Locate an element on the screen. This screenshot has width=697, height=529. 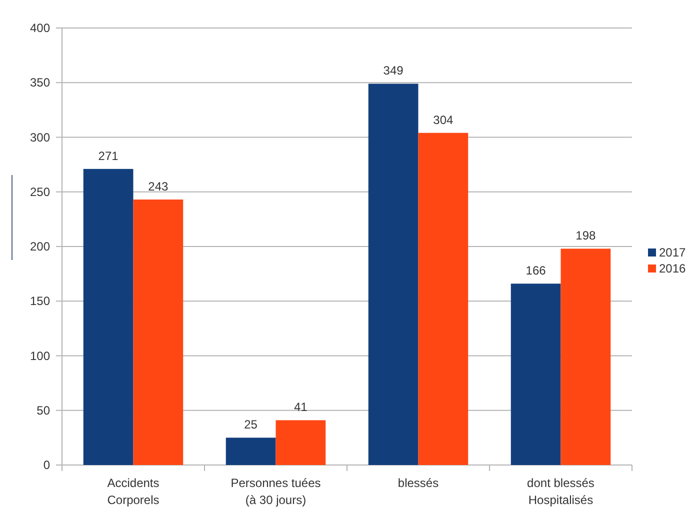
y-tick-label: 250 is located at coordinates (40, 191).